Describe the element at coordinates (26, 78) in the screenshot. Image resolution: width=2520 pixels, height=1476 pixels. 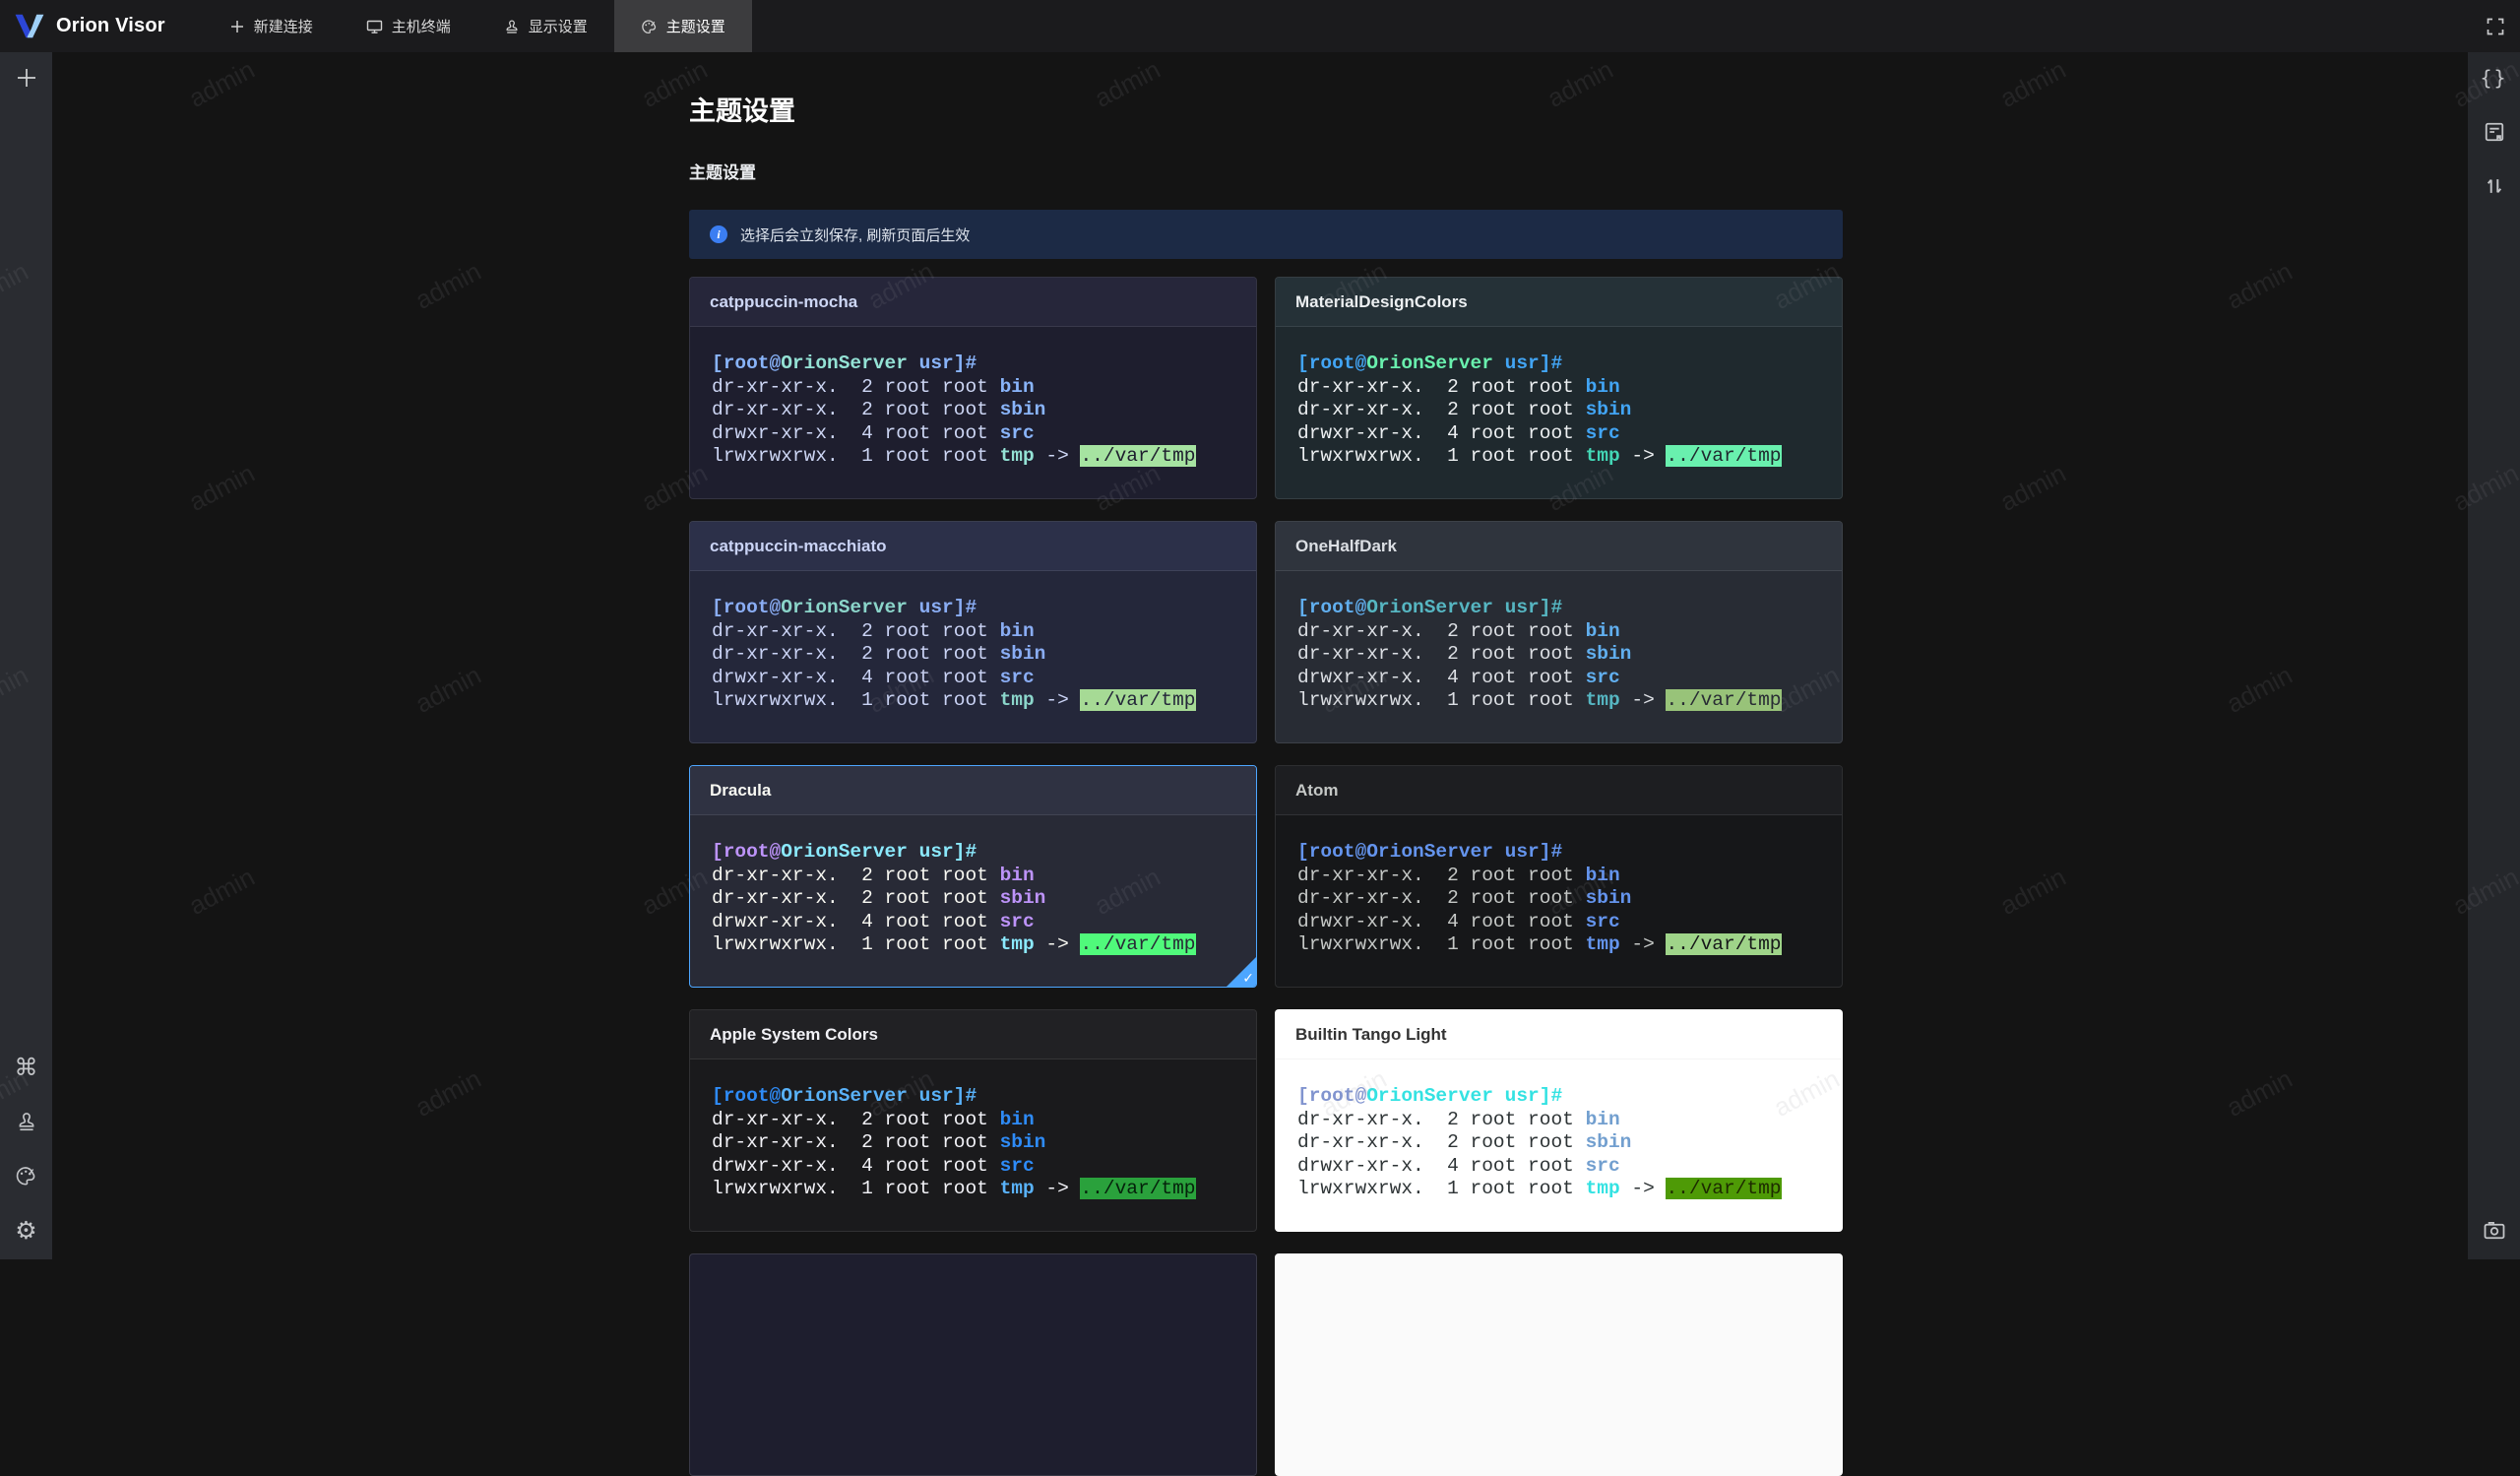
I see `add-connection-button` at that location.